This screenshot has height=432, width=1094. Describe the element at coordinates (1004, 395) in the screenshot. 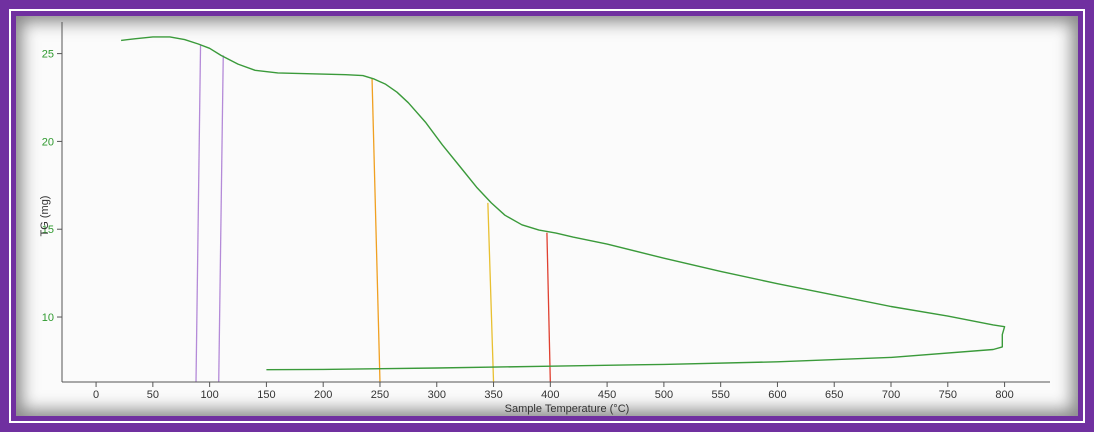

I see `x-tick-label: 800` at that location.